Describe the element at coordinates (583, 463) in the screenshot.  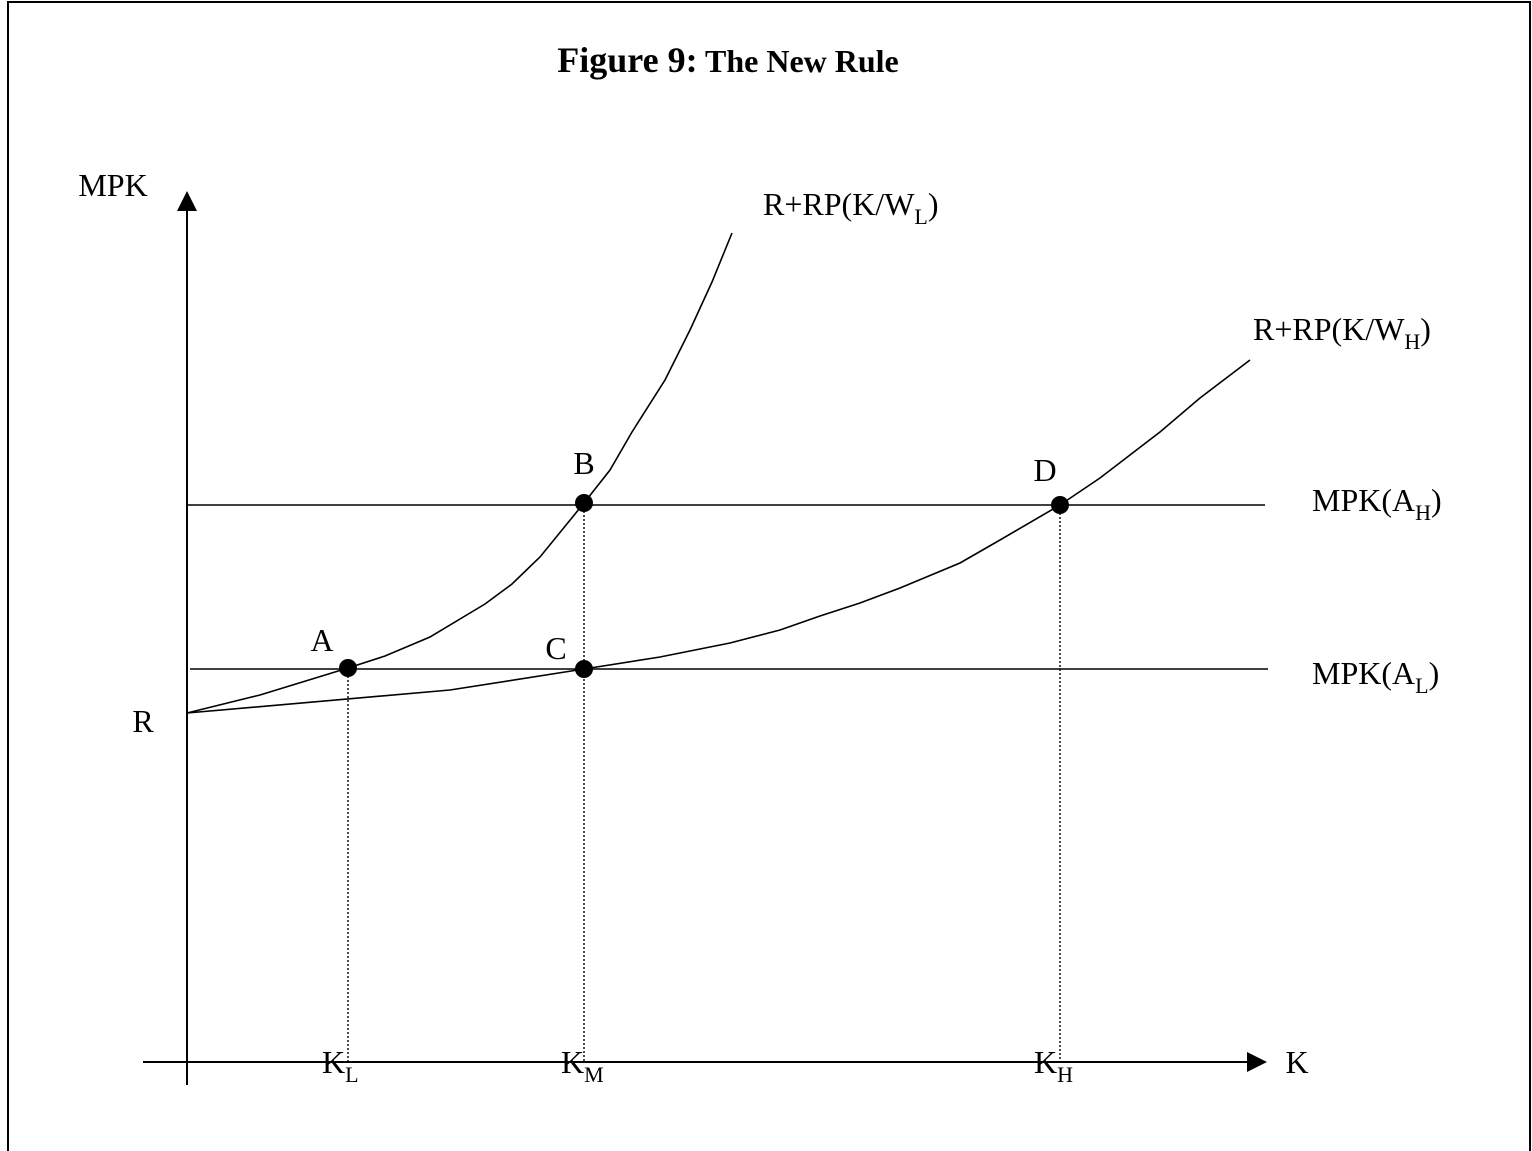
I see `point-label: B` at that location.